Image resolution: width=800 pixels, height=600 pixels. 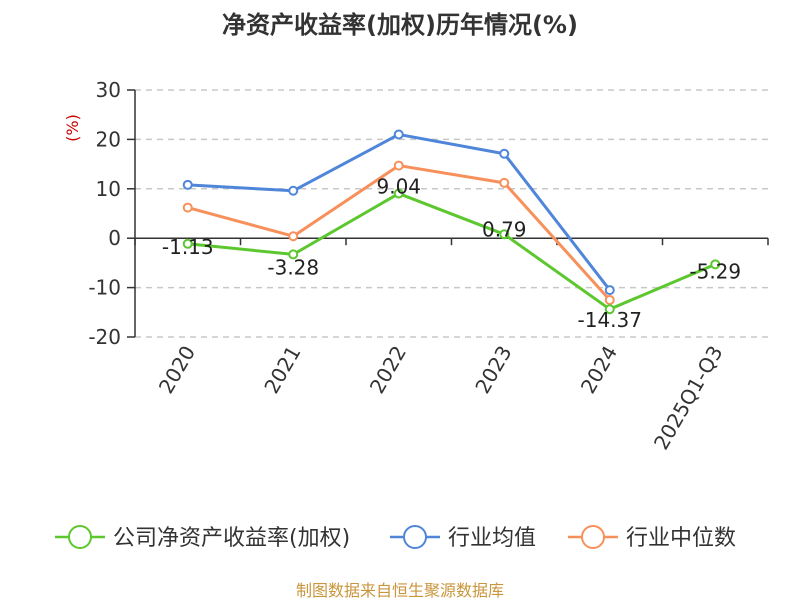 What do you see at coordinates (108, 139) in the screenshot?
I see `y-tick-label: 20` at bounding box center [108, 139].